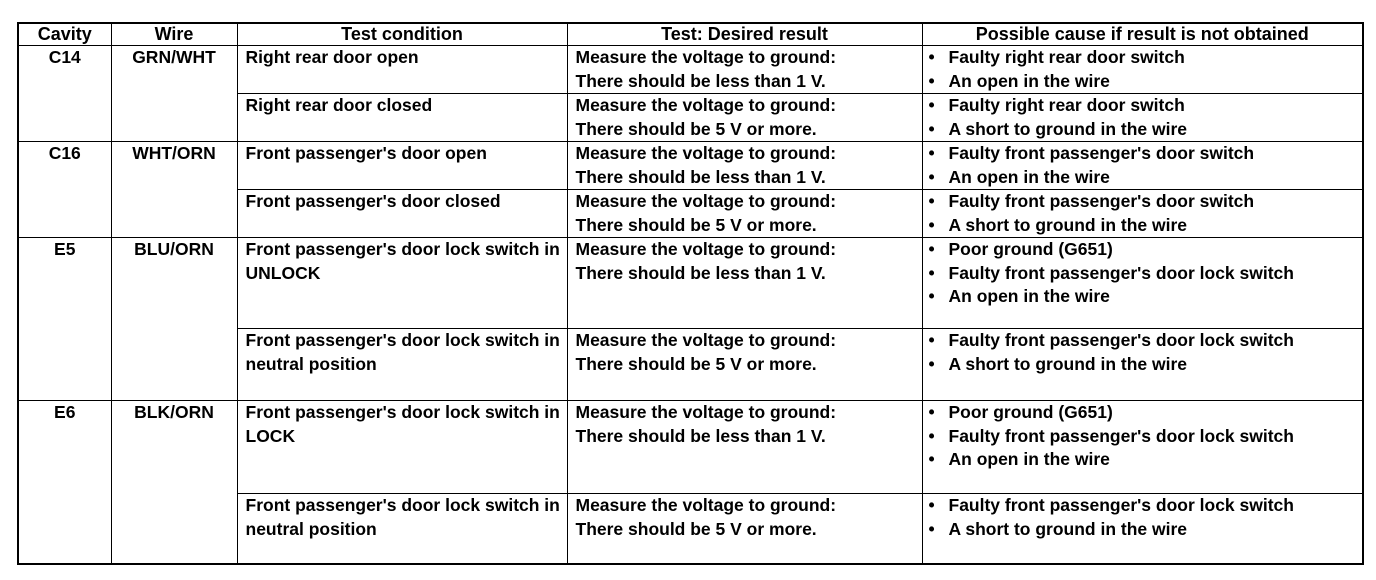  What do you see at coordinates (402, 69) in the screenshot?
I see `test-condition-cell: Right rear door open` at bounding box center [402, 69].